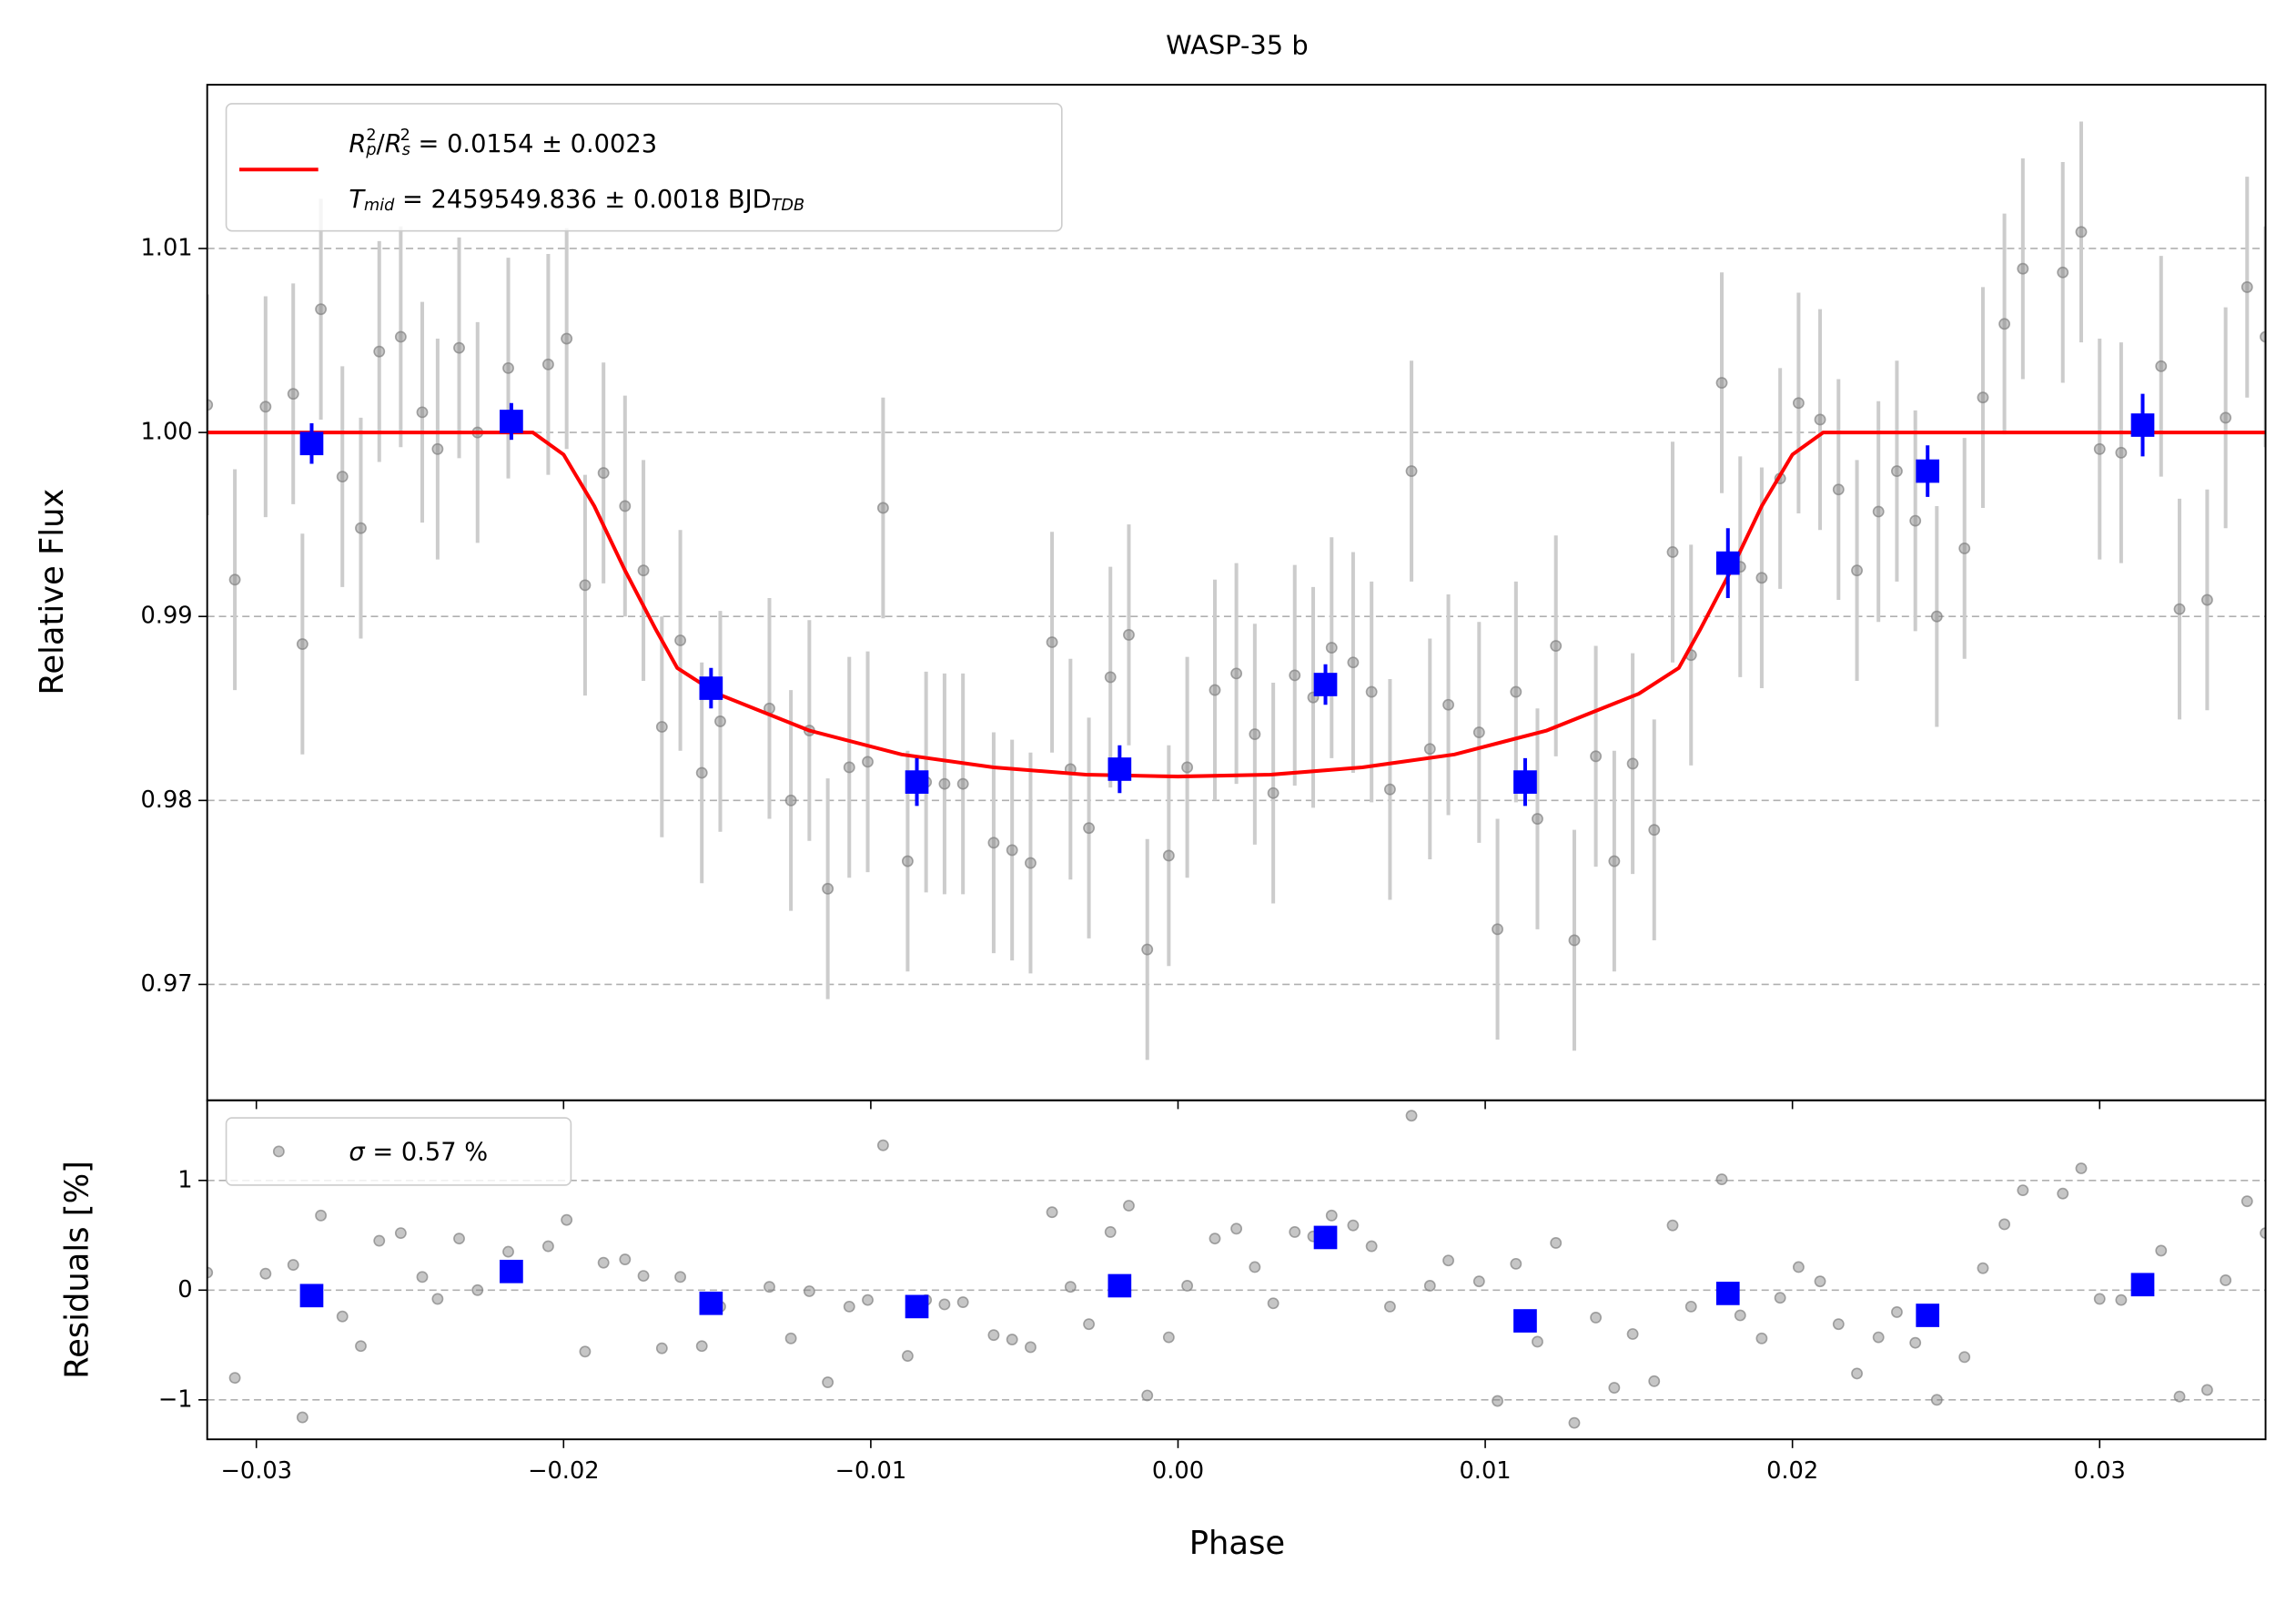  What do you see at coordinates (176, 1399) in the screenshot?
I see `y-tick-label: −1` at bounding box center [176, 1399].